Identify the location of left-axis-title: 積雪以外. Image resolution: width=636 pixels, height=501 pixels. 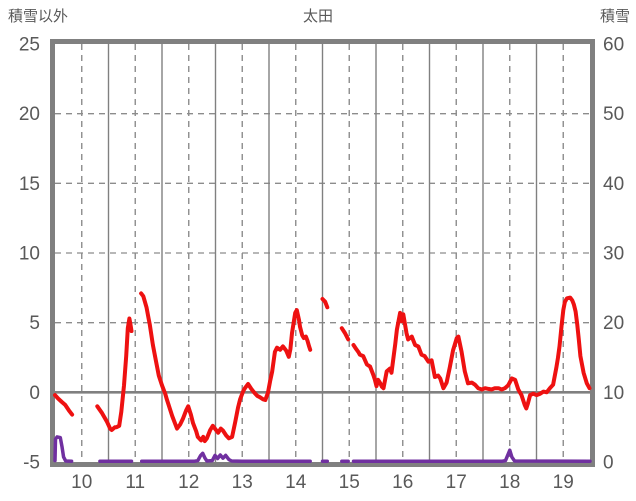
(38, 16).